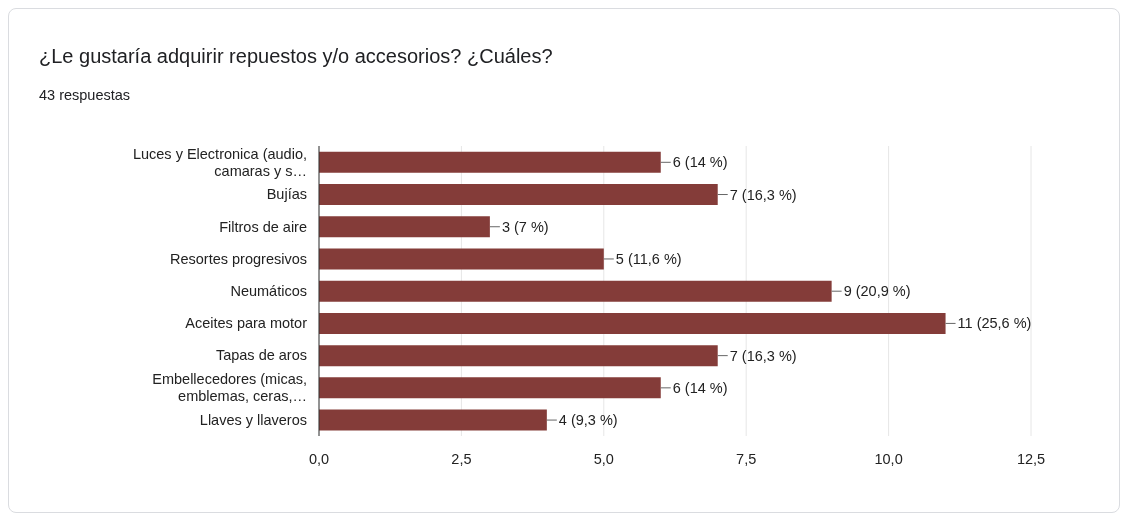 Image resolution: width=1132 pixels, height=527 pixels. I want to click on x-tick-label: 12,5, so click(1031, 459).